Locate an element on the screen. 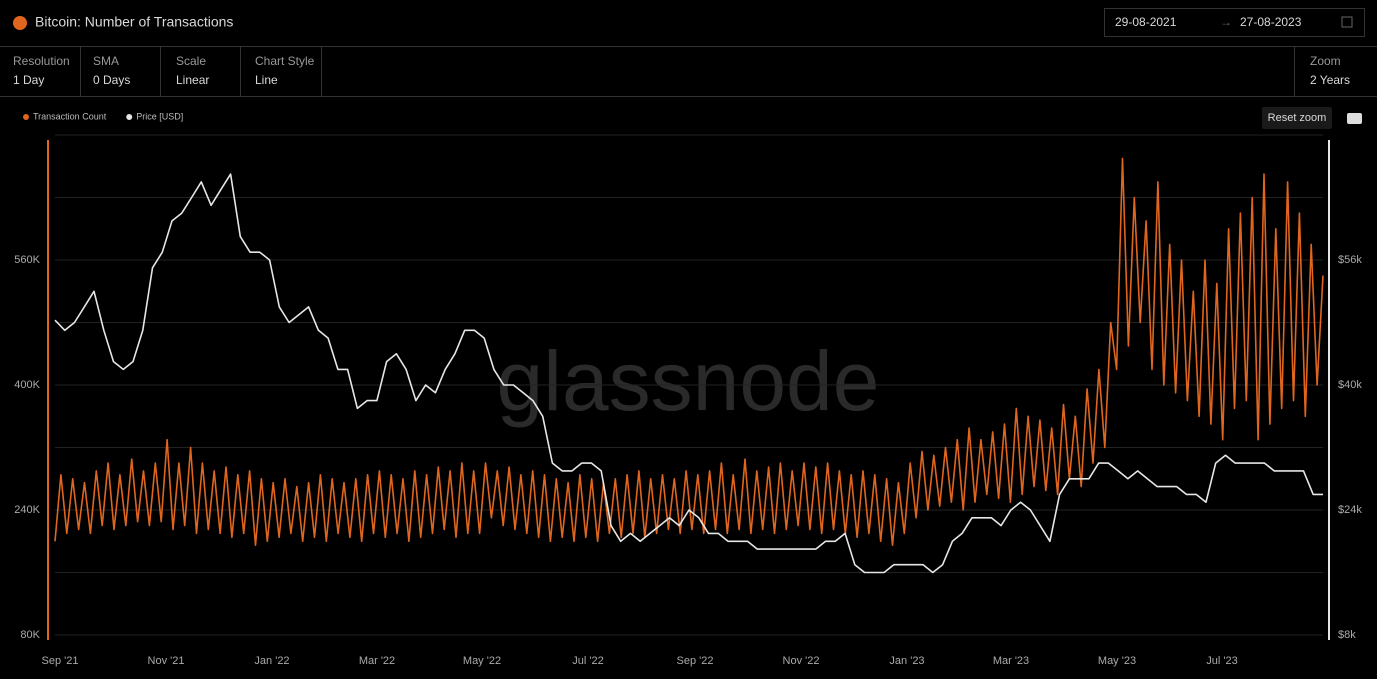 This screenshot has height=679, width=1377. date-from: 29-08-2021 is located at coordinates (1146, 22).